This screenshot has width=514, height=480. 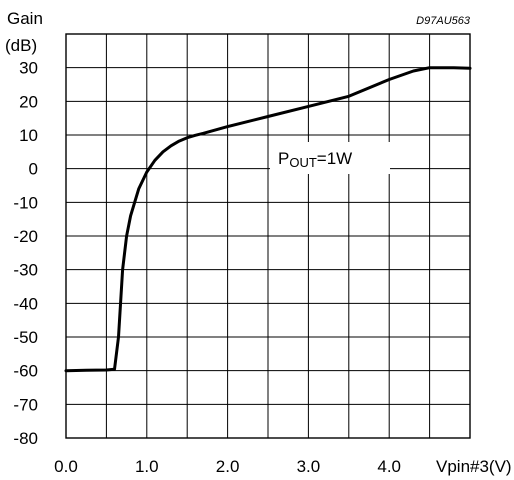 I want to click on annotation-prefix: P, so click(x=283, y=158).